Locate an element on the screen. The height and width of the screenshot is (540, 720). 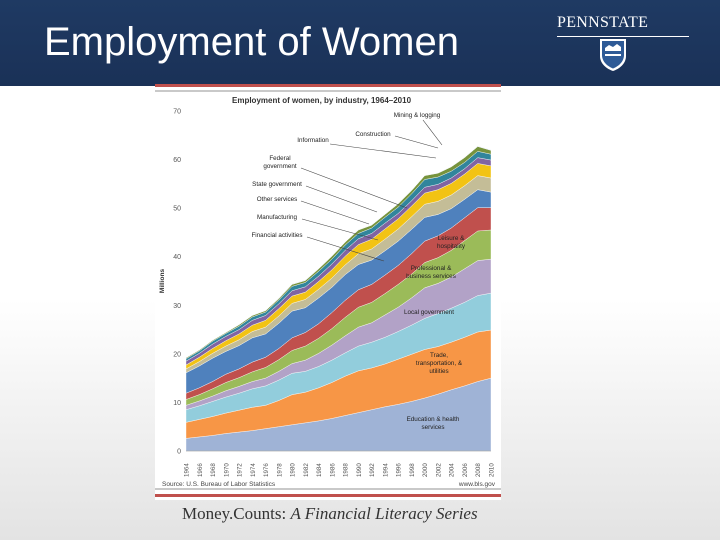
x-tick-label: 1968 is located at coordinates (213, 470).